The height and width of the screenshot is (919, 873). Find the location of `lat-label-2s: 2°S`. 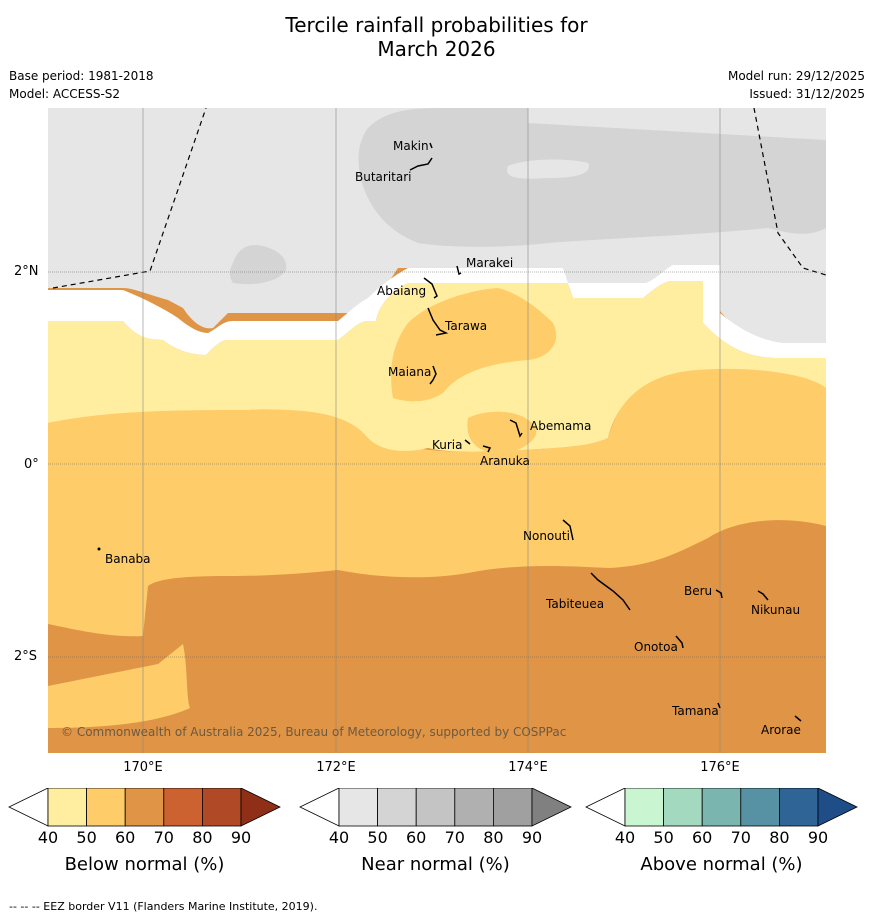

lat-label-2s: 2°S is located at coordinates (26, 656).